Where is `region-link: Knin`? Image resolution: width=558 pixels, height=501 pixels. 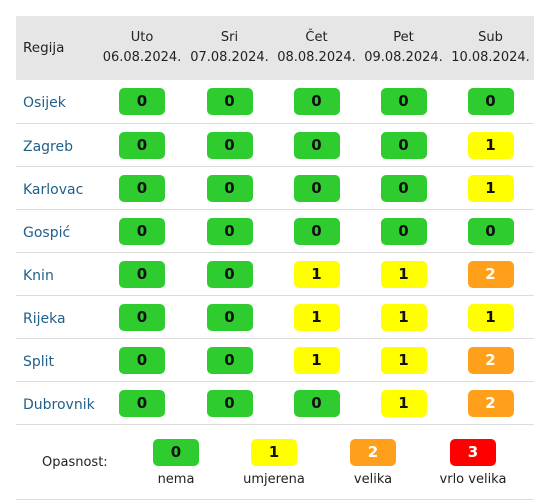
region-link: Knin is located at coordinates (38, 275).